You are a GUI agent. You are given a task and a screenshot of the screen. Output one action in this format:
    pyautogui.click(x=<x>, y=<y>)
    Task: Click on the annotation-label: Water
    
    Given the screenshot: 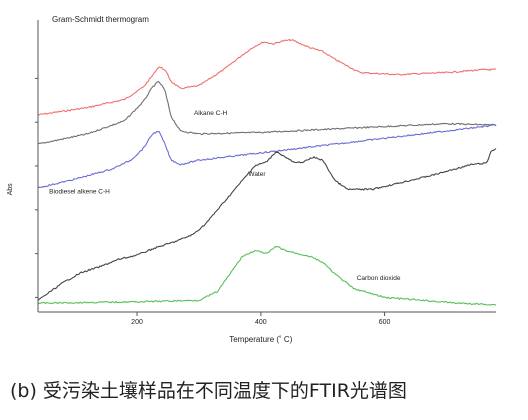 What is the action you would take?
    pyautogui.click(x=257, y=174)
    